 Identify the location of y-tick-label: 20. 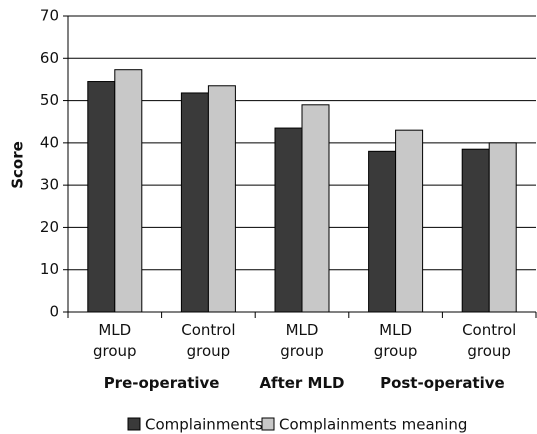
(49, 227).